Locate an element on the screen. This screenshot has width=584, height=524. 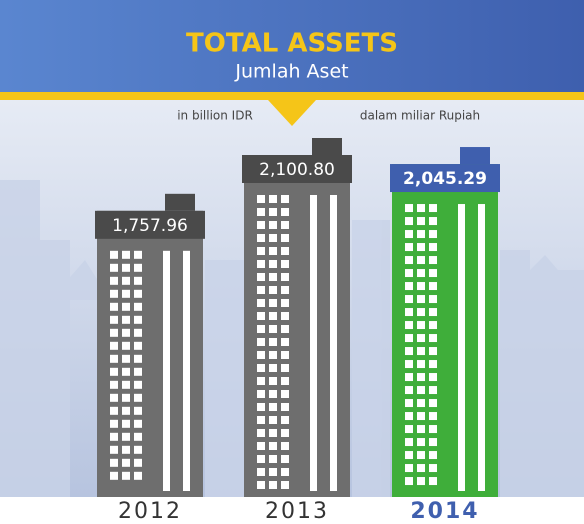
pointer is located at coordinates (292, 113).